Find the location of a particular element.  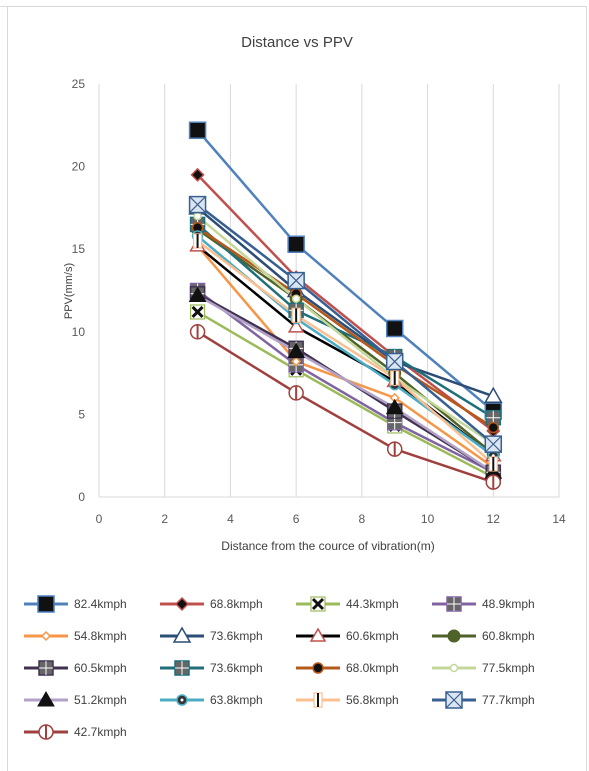

chart-border-top is located at coordinates (293, 6).